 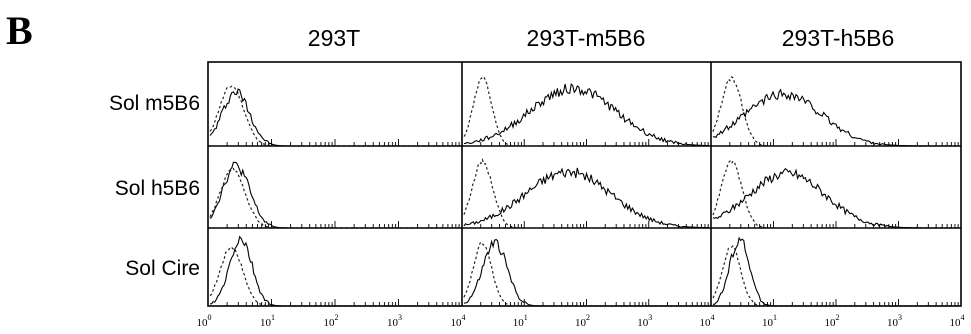 I want to click on column-title-293T-m5B6: 293T-m5B6, so click(x=586, y=38).